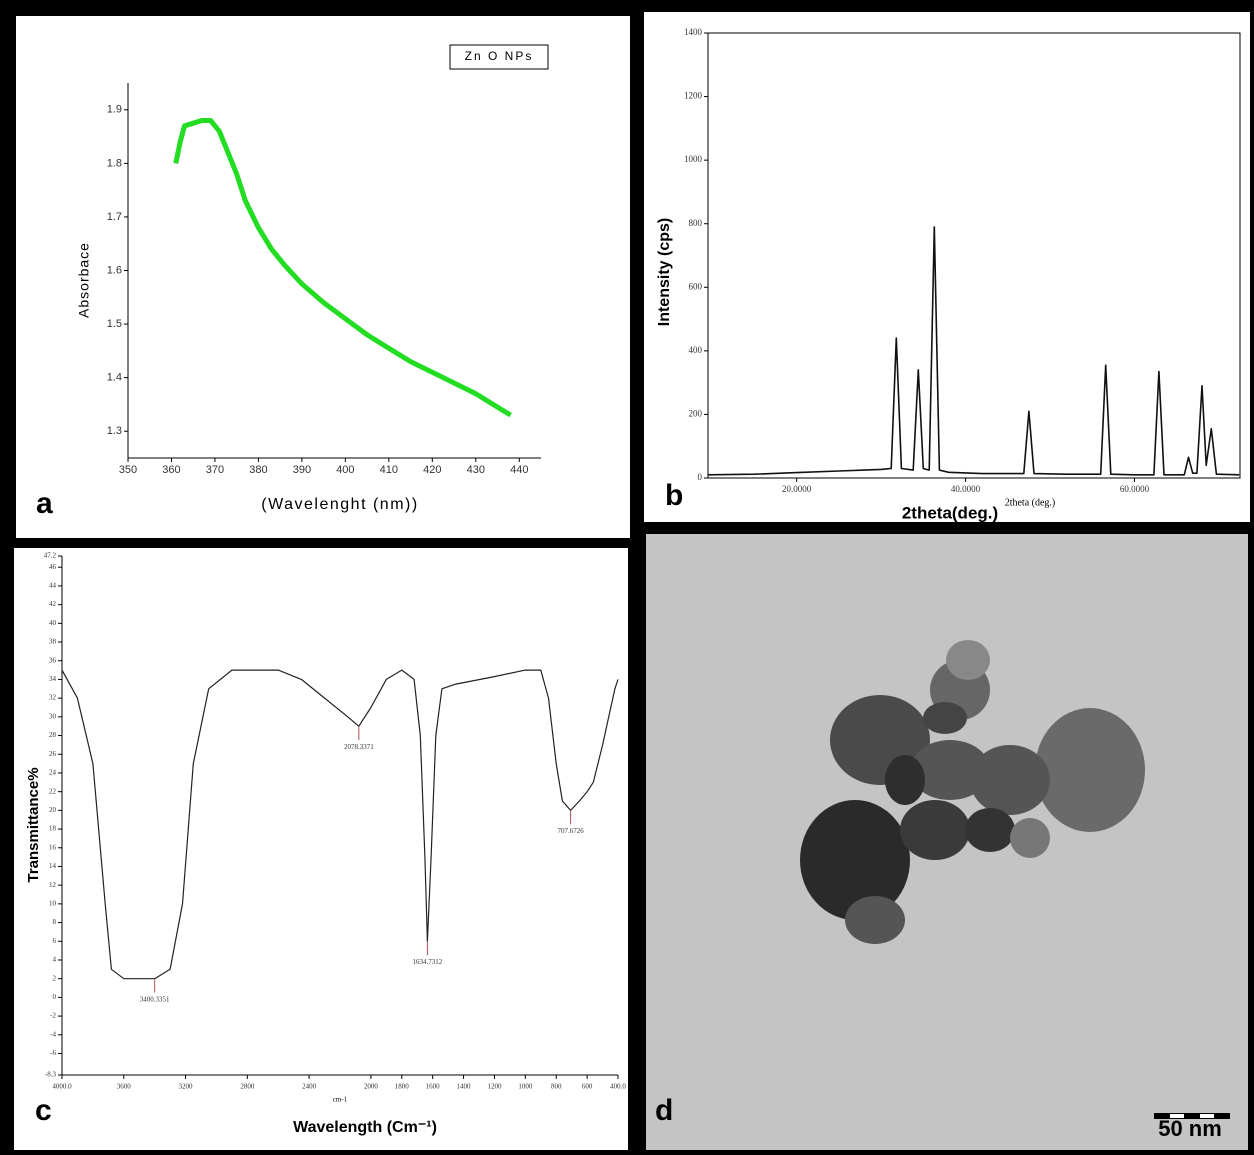 This screenshot has width=1254, height=1155. What do you see at coordinates (587, 1087) in the screenshot?
I see `x-tick-label: 600` at bounding box center [587, 1087].